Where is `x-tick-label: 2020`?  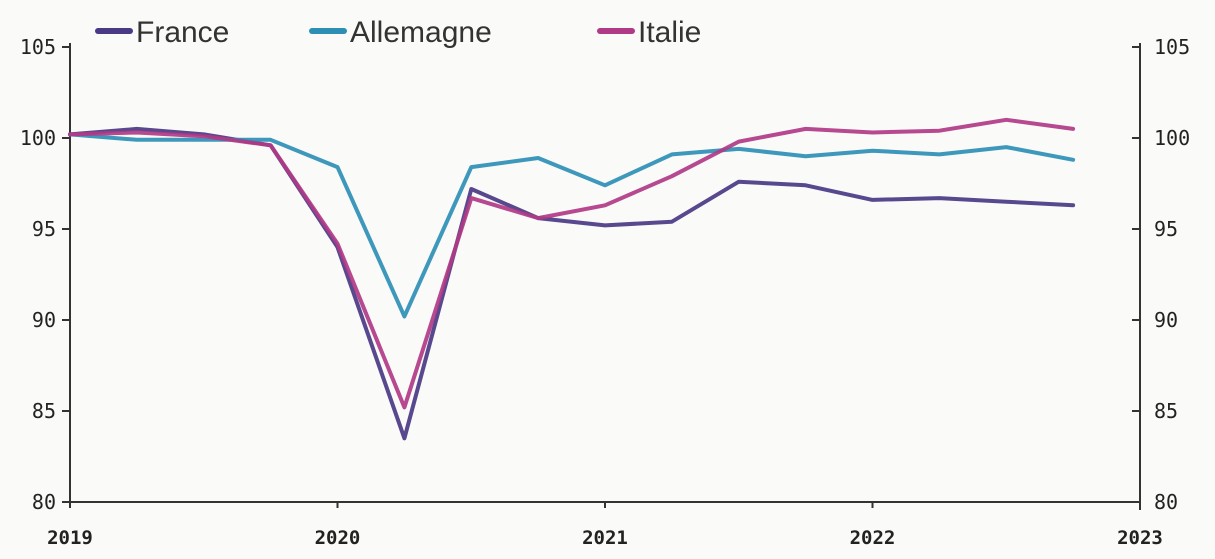
x-tick-label: 2020 is located at coordinates (338, 538).